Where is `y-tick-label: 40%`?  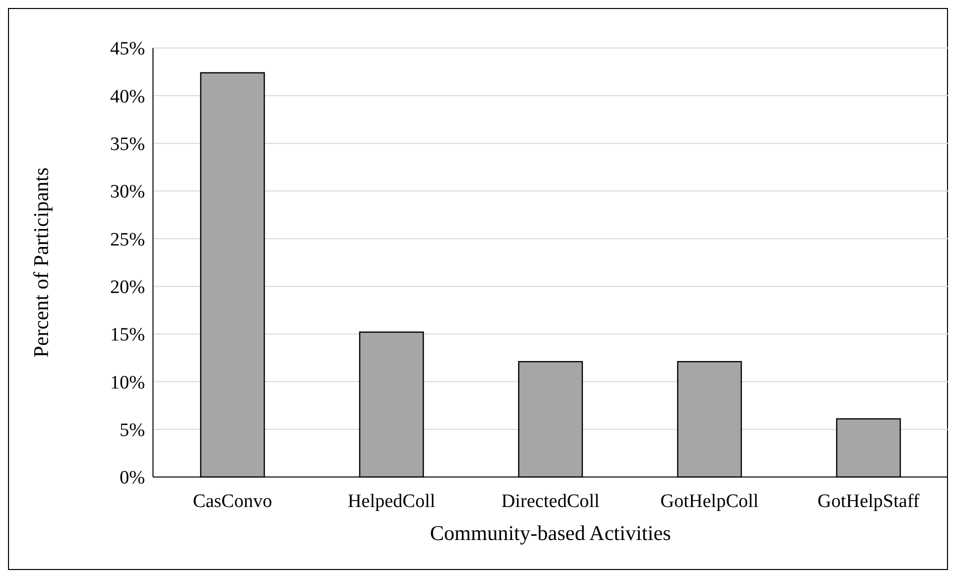 y-tick-label: 40% is located at coordinates (128, 97).